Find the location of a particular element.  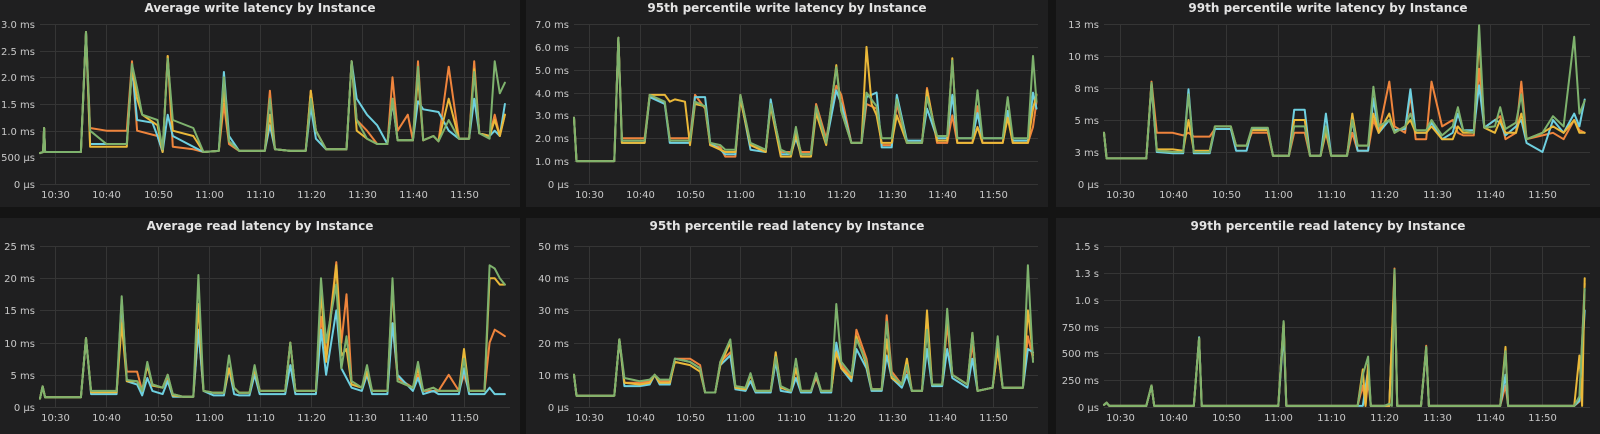

y-tick-label: 5.0 ms is located at coordinates (552, 71).